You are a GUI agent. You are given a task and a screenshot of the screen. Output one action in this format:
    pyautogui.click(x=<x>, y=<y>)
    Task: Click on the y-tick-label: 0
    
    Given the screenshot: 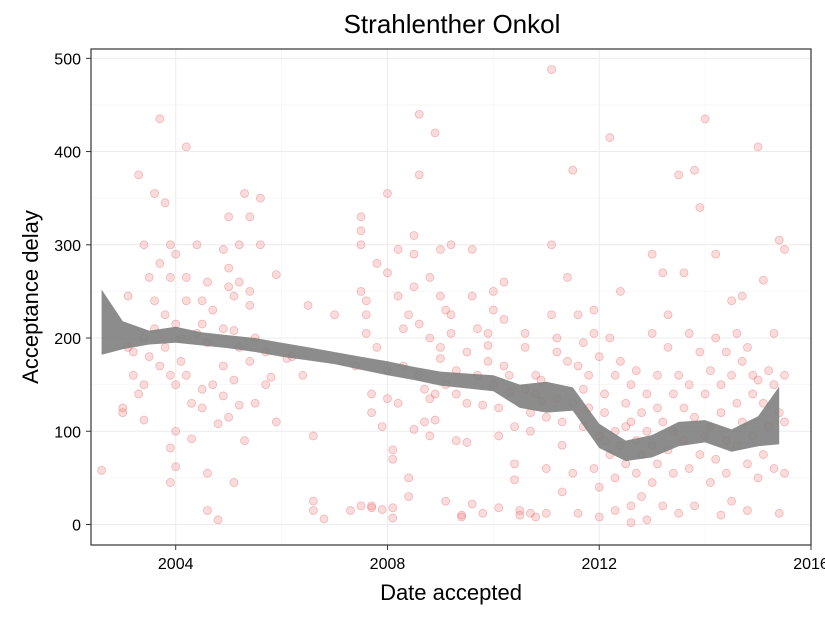 What is the action you would take?
    pyautogui.click(x=76, y=525)
    